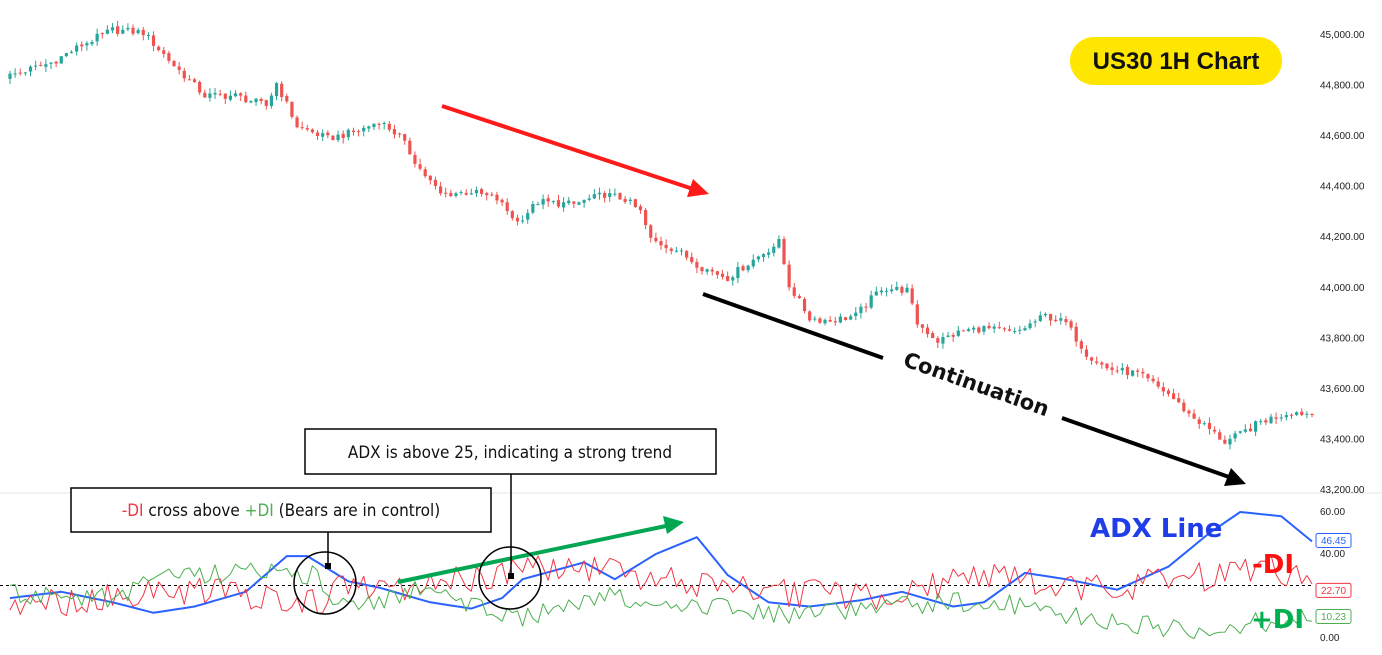 The height and width of the screenshot is (655, 1382). What do you see at coordinates (976, 385) in the screenshot?
I see `continuation-label: Continuation` at bounding box center [976, 385].